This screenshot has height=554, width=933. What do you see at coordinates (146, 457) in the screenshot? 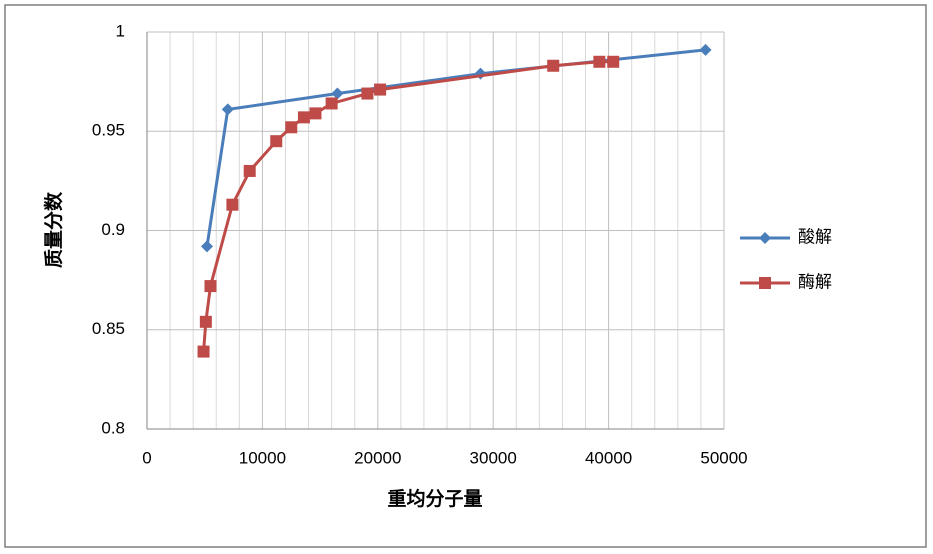
I see `x-tick-label: 0` at bounding box center [146, 457].